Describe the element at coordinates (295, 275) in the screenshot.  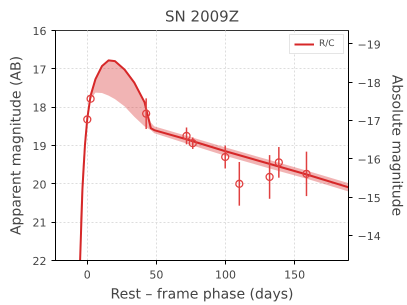
I see `x-tick-label: 150` at that location.